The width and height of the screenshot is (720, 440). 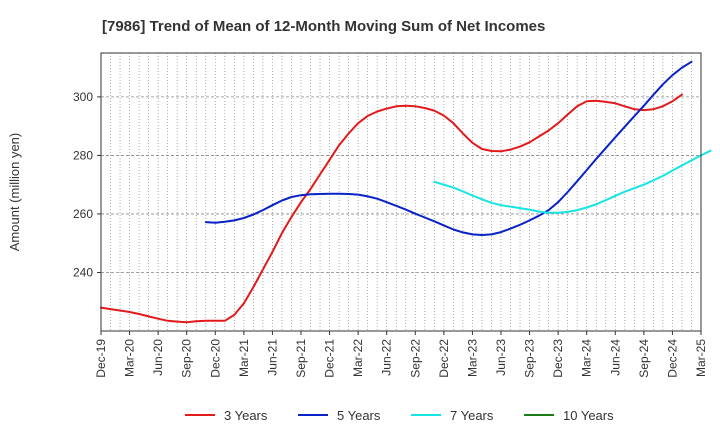 I want to click on x-tick-label: Dec-20, so click(x=215, y=358).